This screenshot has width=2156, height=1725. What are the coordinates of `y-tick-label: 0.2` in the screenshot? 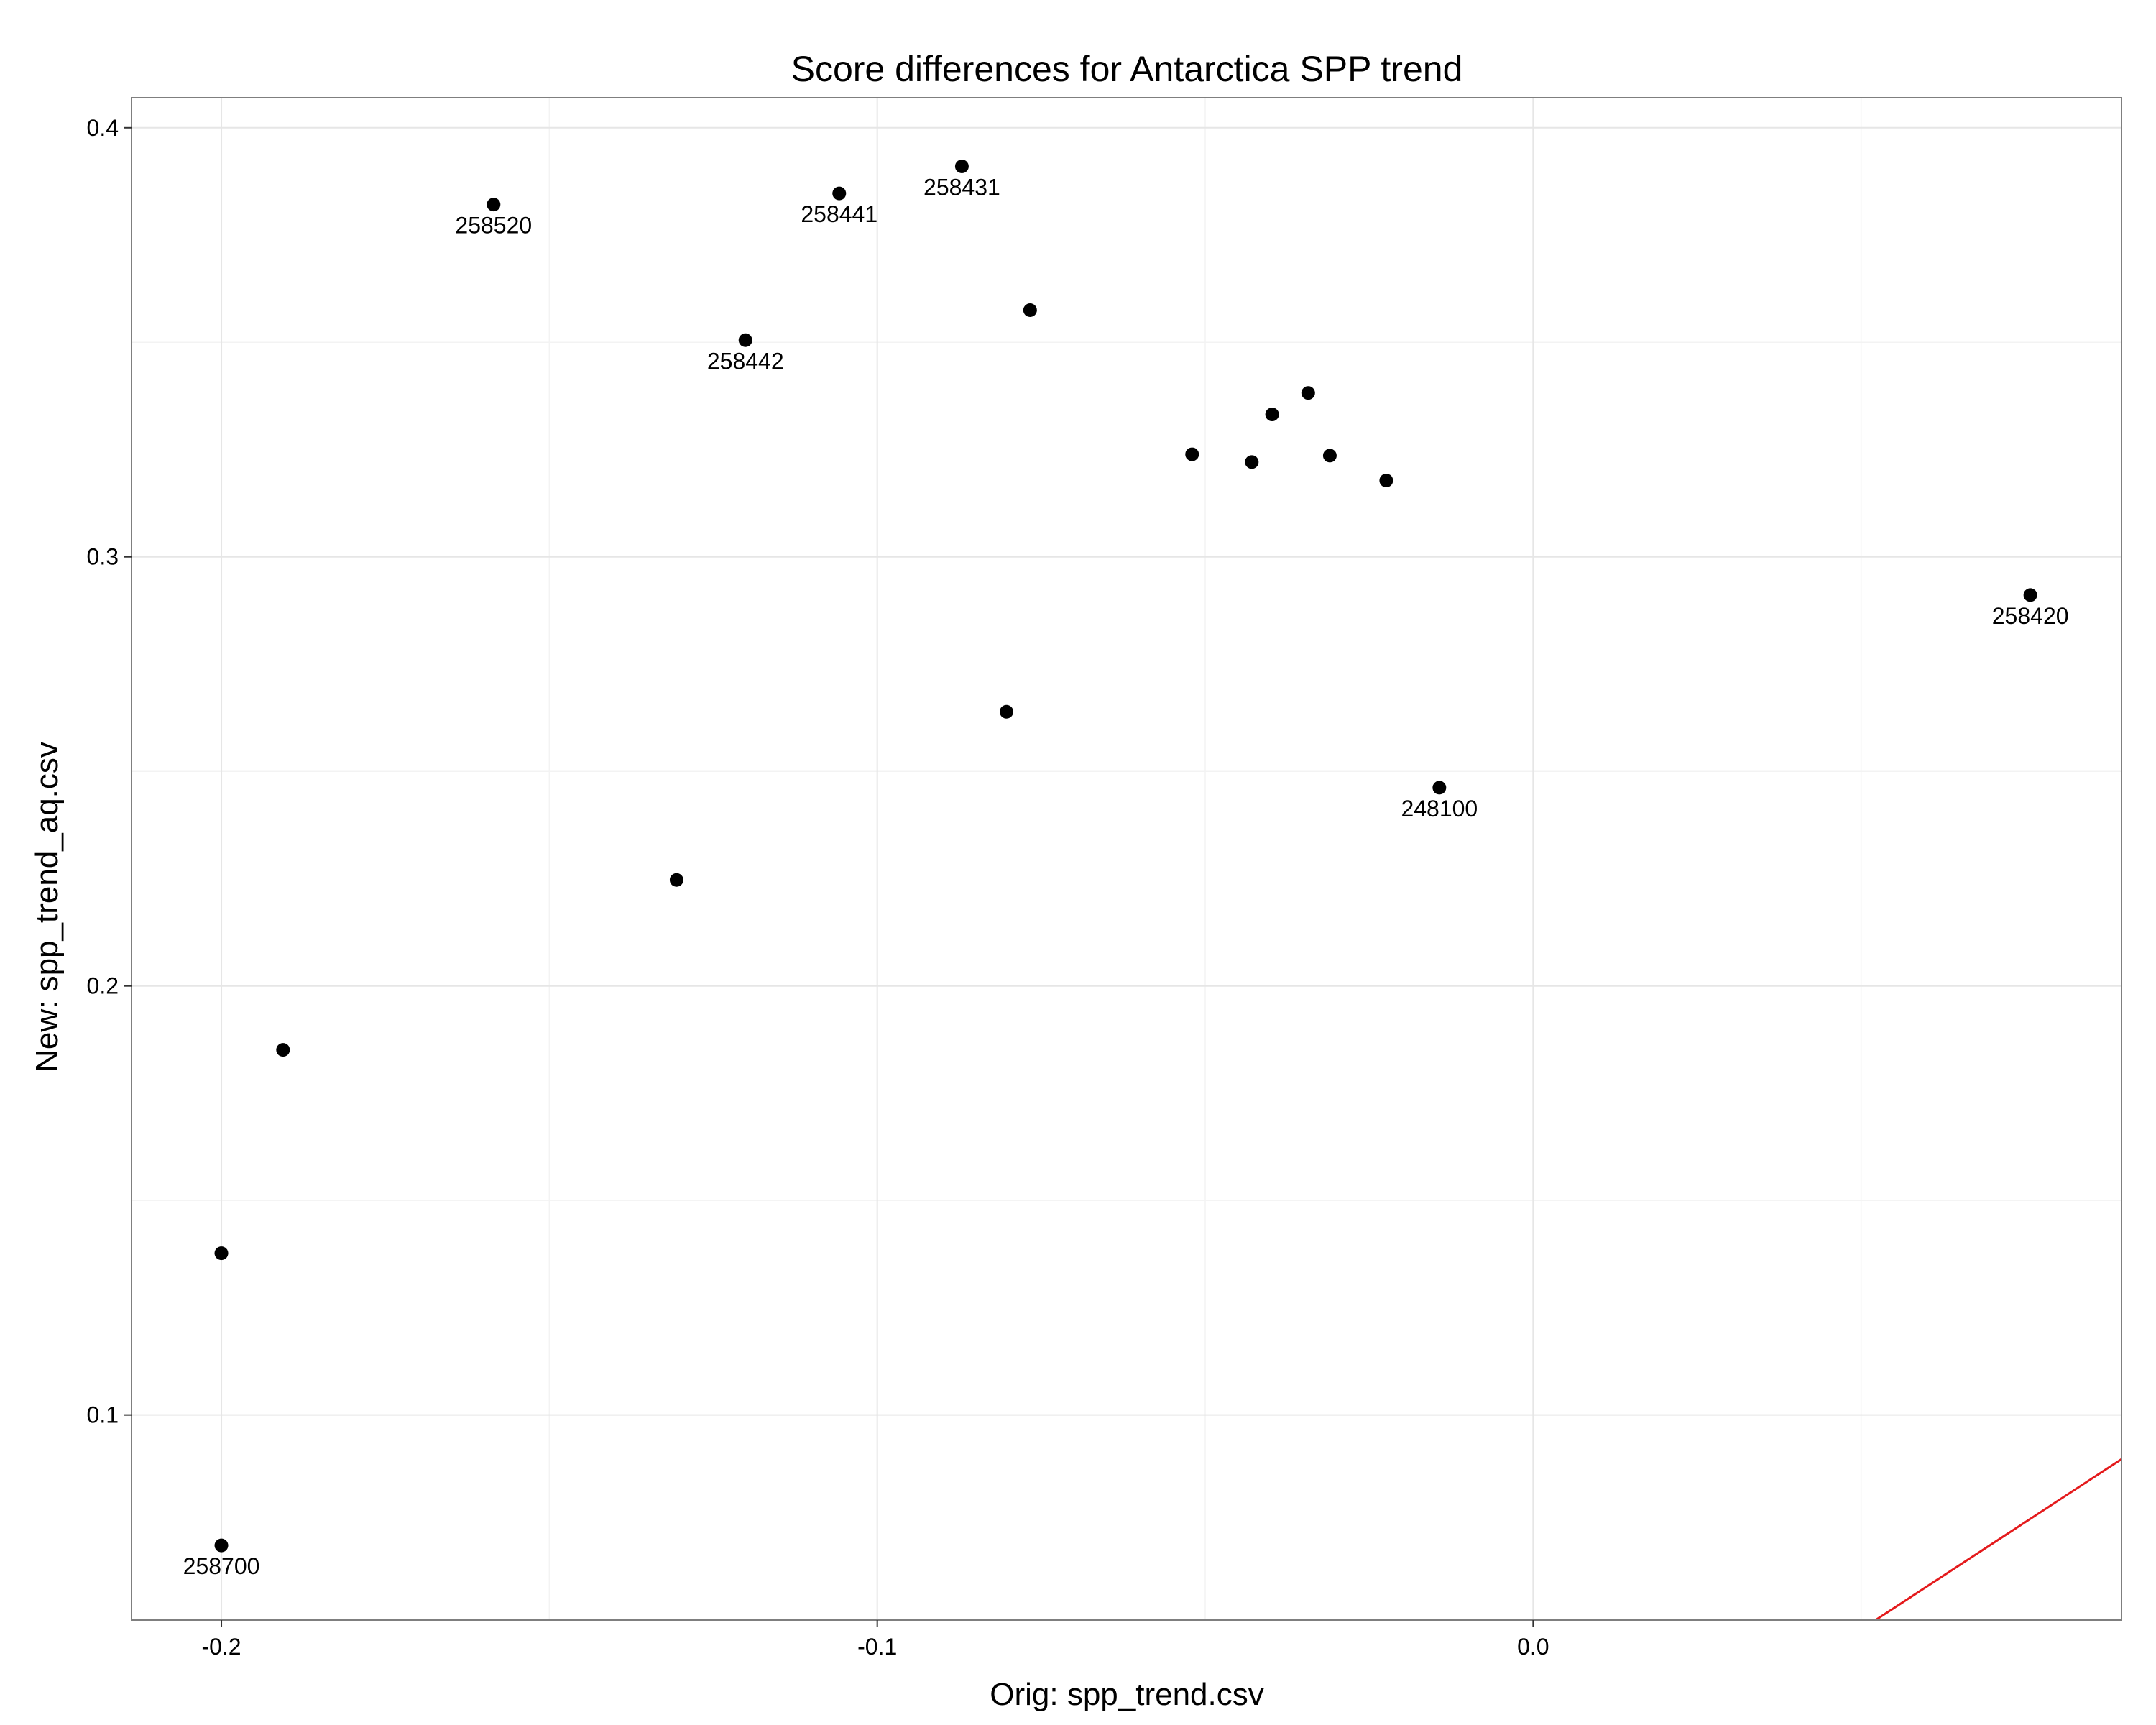 It's located at (103, 986).